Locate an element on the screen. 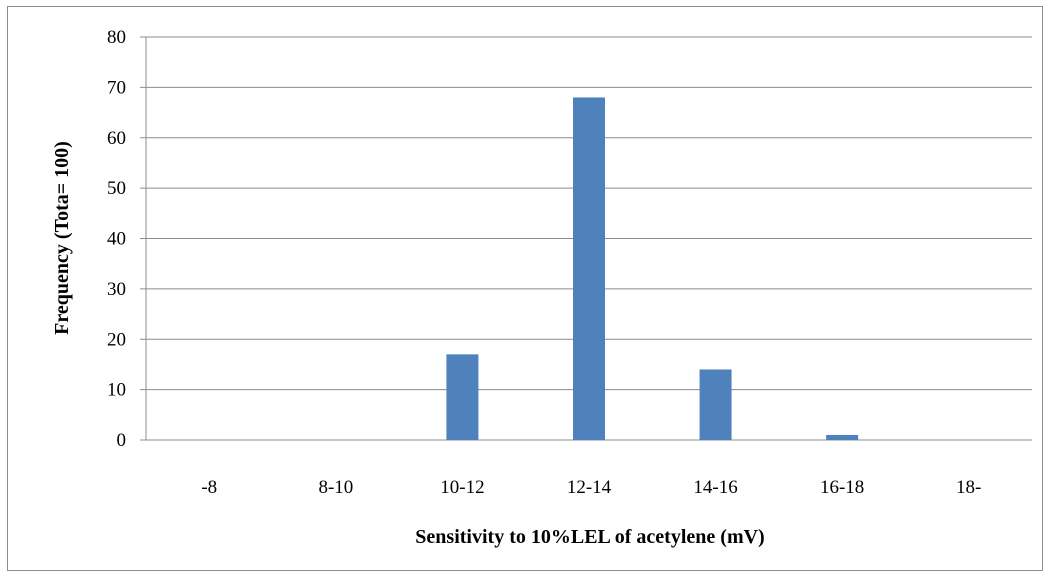 The width and height of the screenshot is (1052, 579). y-axis-ticks: 0 10 20 30 40 50 60 70 80 is located at coordinates (116, 239).